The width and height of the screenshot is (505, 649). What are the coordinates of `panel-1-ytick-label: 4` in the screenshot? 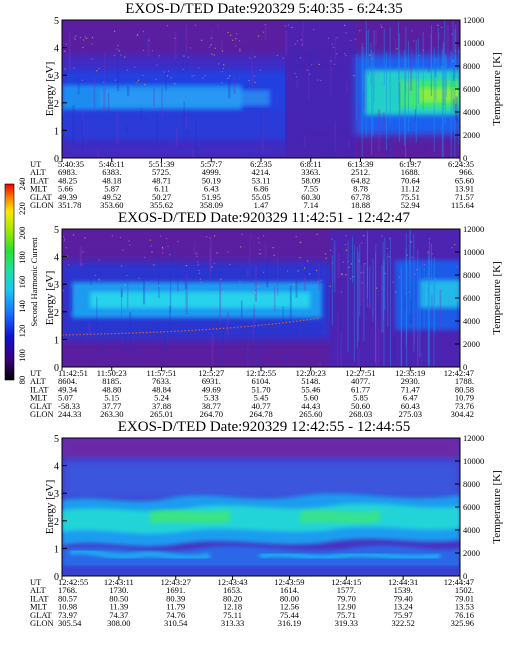 It's located at (56, 49).